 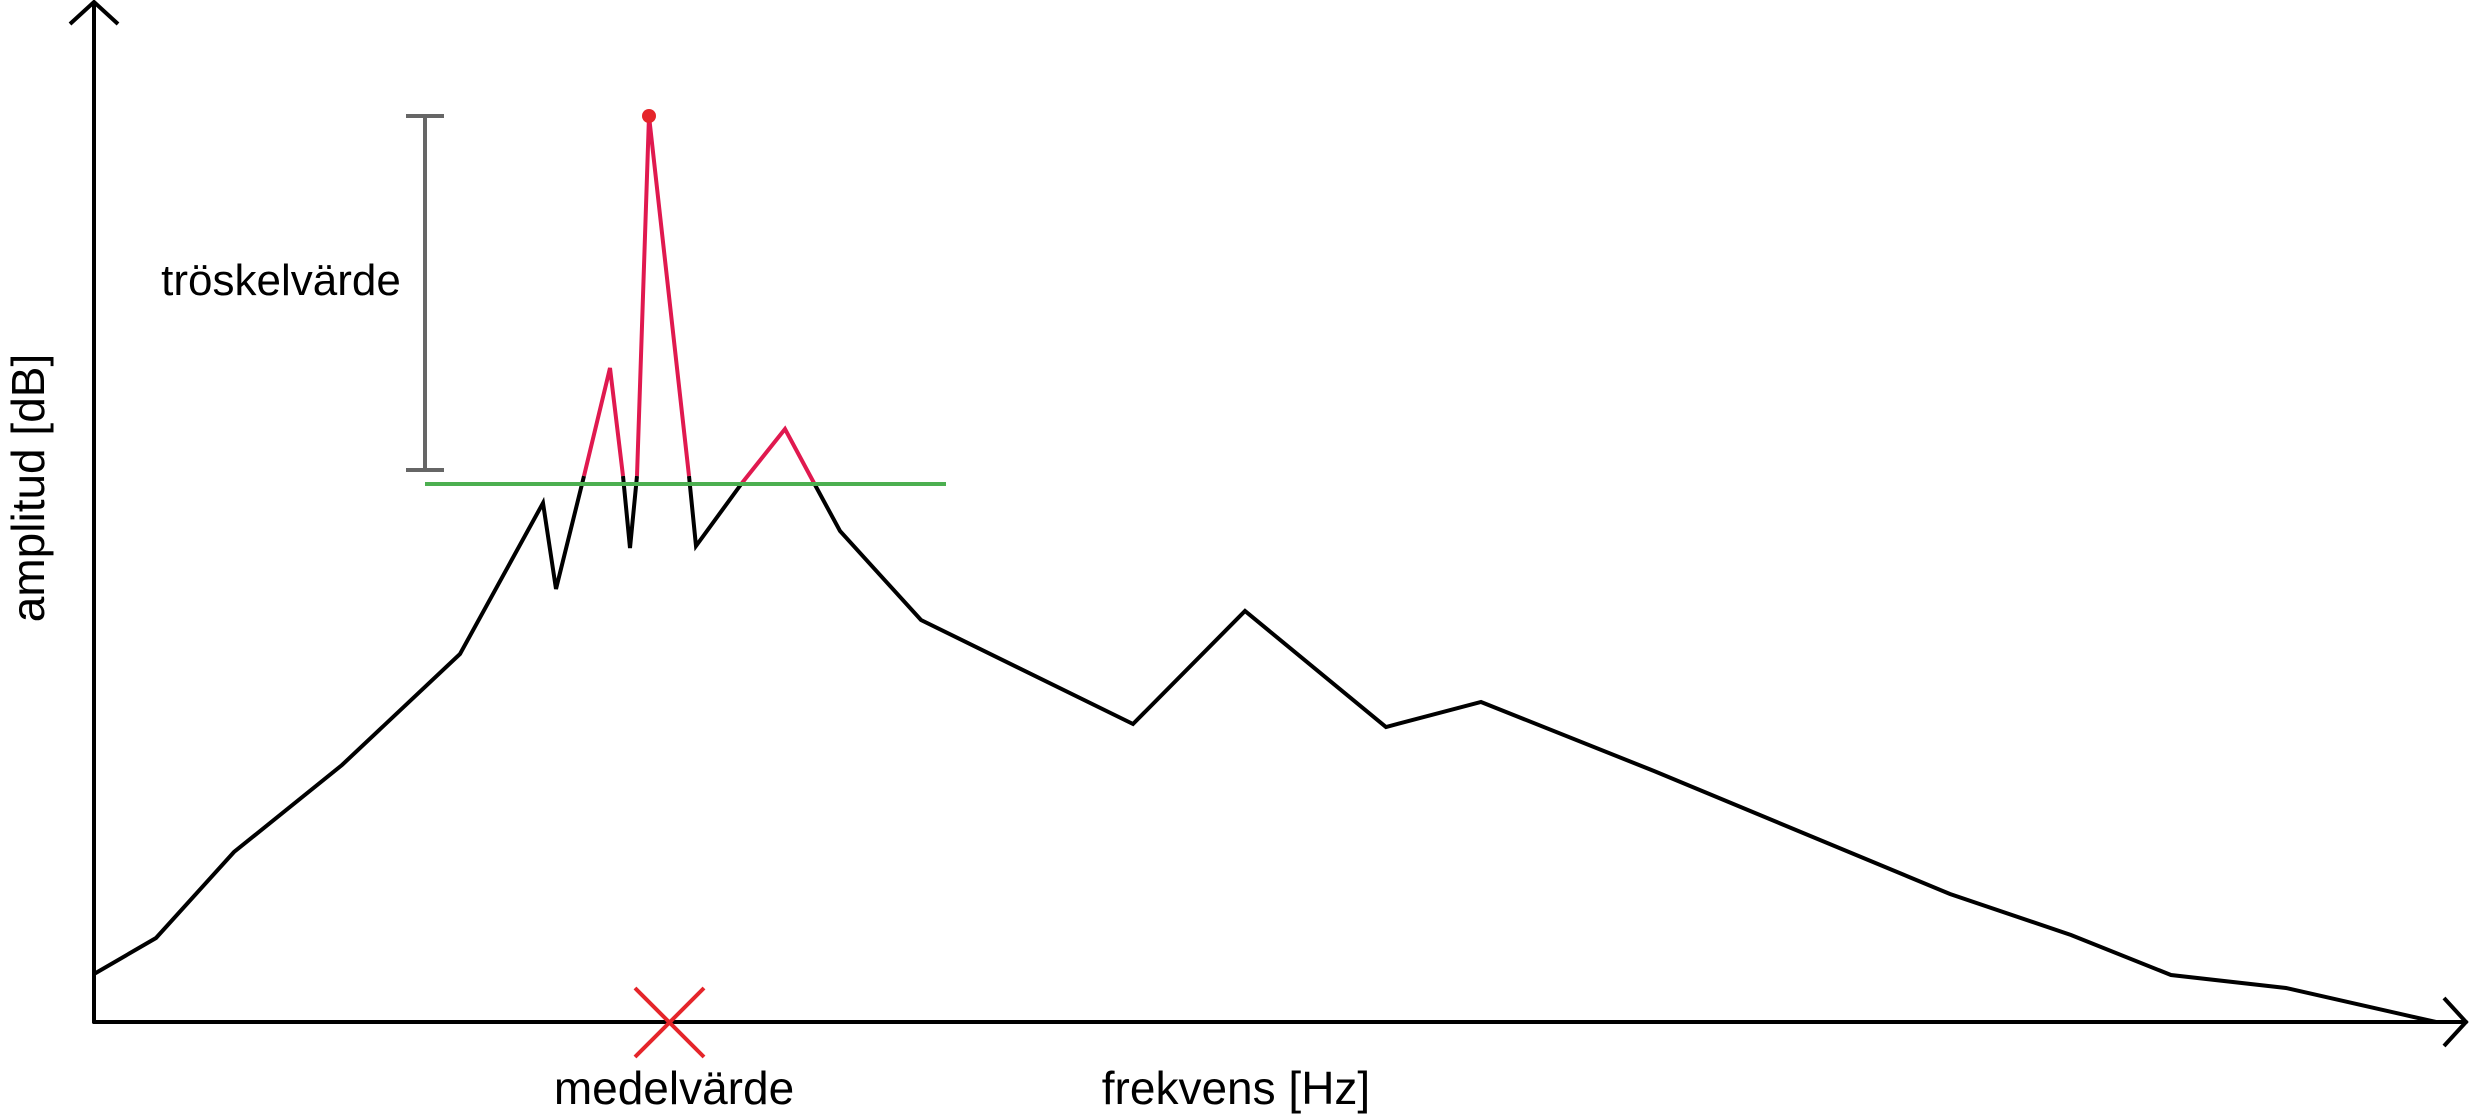 What do you see at coordinates (1236, 1088) in the screenshot?
I see `x-axis-label: frekvens [Hz]` at bounding box center [1236, 1088].